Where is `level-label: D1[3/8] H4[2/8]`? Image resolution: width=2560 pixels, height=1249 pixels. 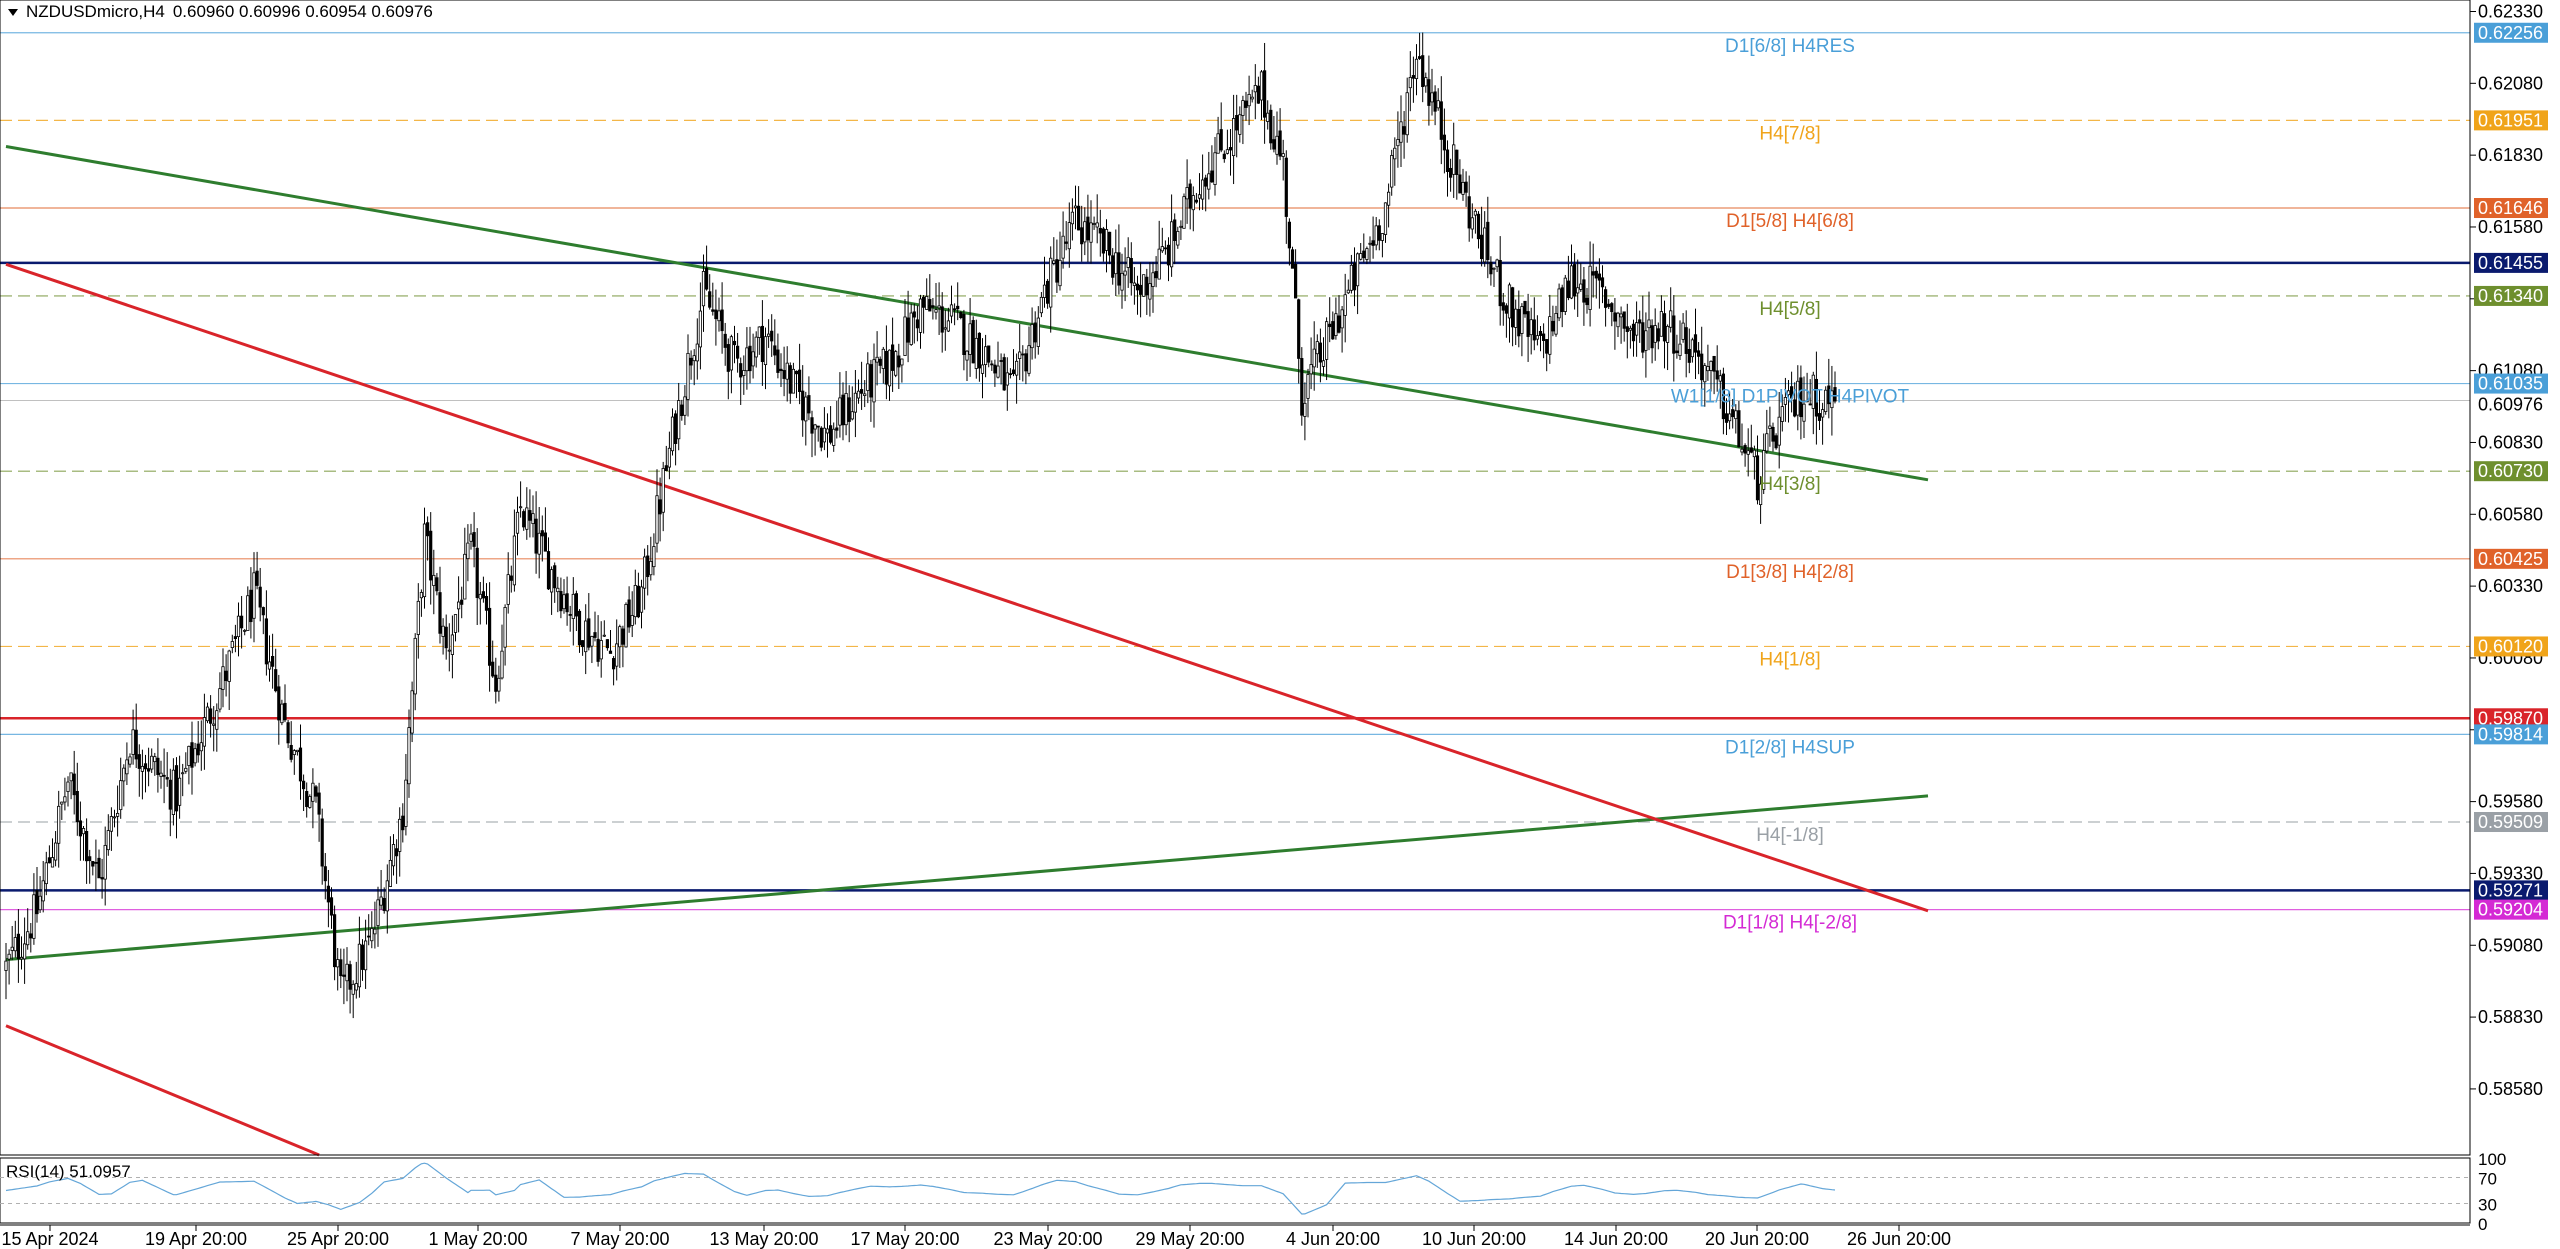 level-label: D1[3/8] H4[2/8] is located at coordinates (1790, 572).